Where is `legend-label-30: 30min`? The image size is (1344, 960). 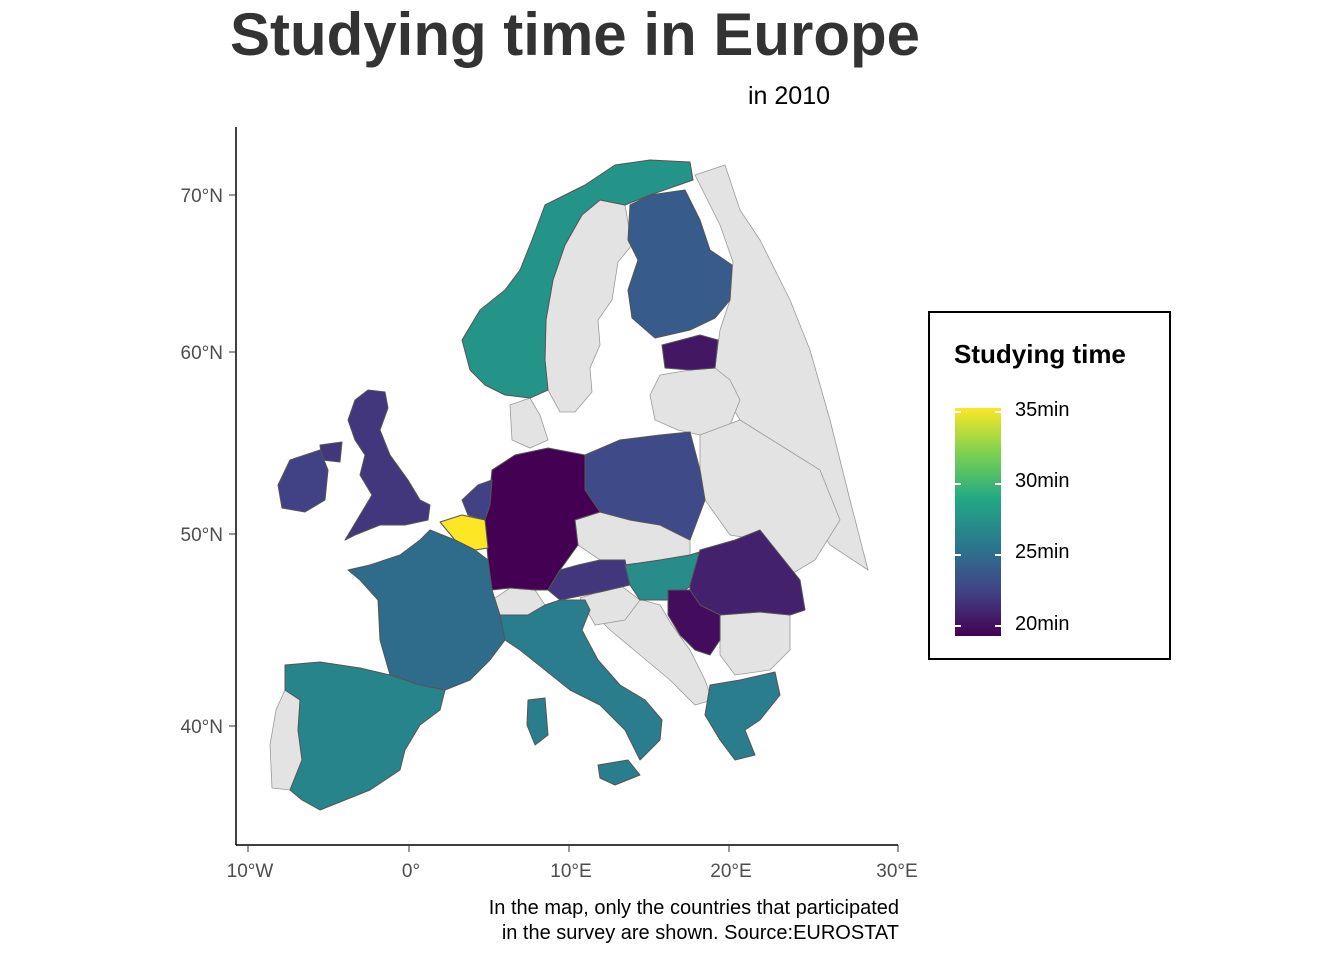
legend-label-30: 30min is located at coordinates (1042, 481).